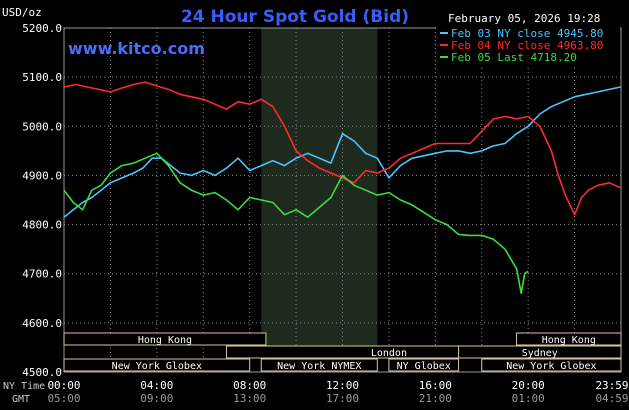 The width and height of the screenshot is (629, 410). I want to click on y-tick-label: 5000.0, so click(42, 126).